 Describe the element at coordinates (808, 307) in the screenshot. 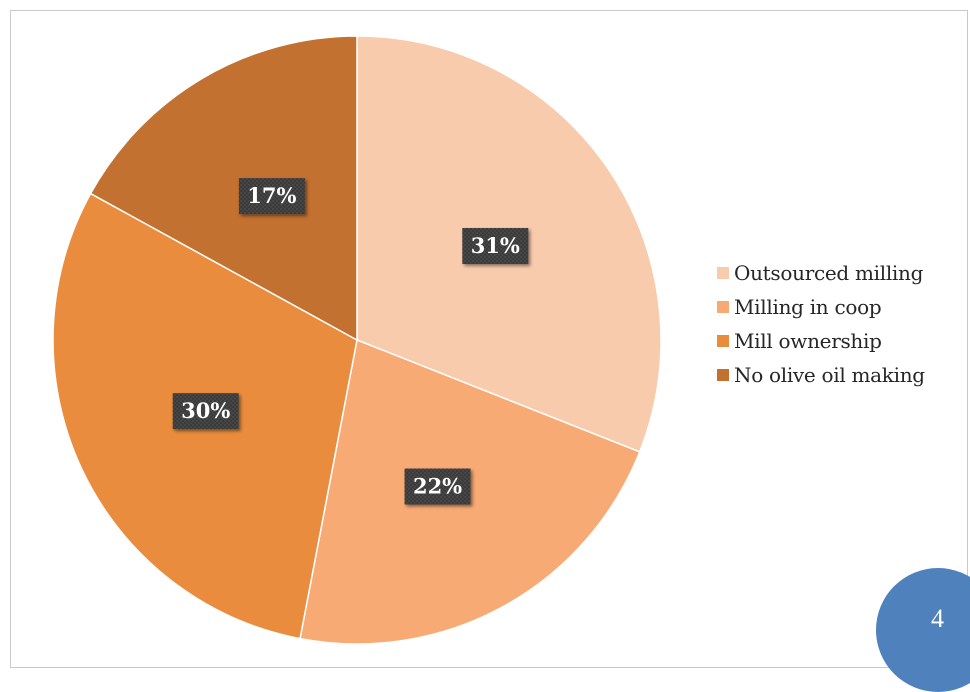

I see `legend-label: Milling in coop` at that location.